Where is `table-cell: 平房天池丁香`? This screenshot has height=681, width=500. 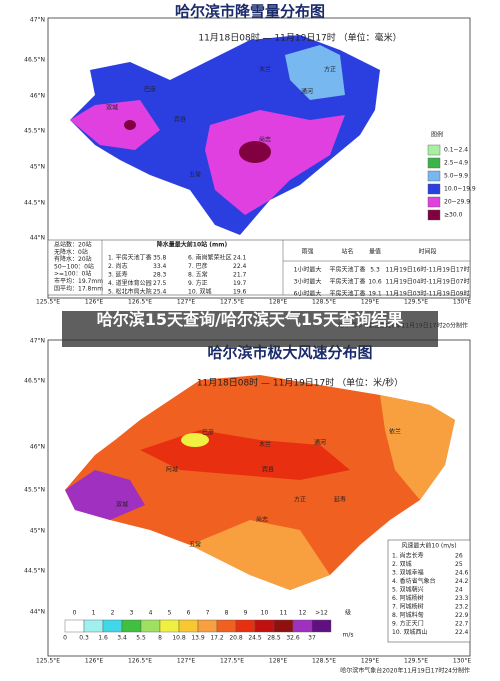 table-cell: 平房天池丁香 is located at coordinates (347, 270).